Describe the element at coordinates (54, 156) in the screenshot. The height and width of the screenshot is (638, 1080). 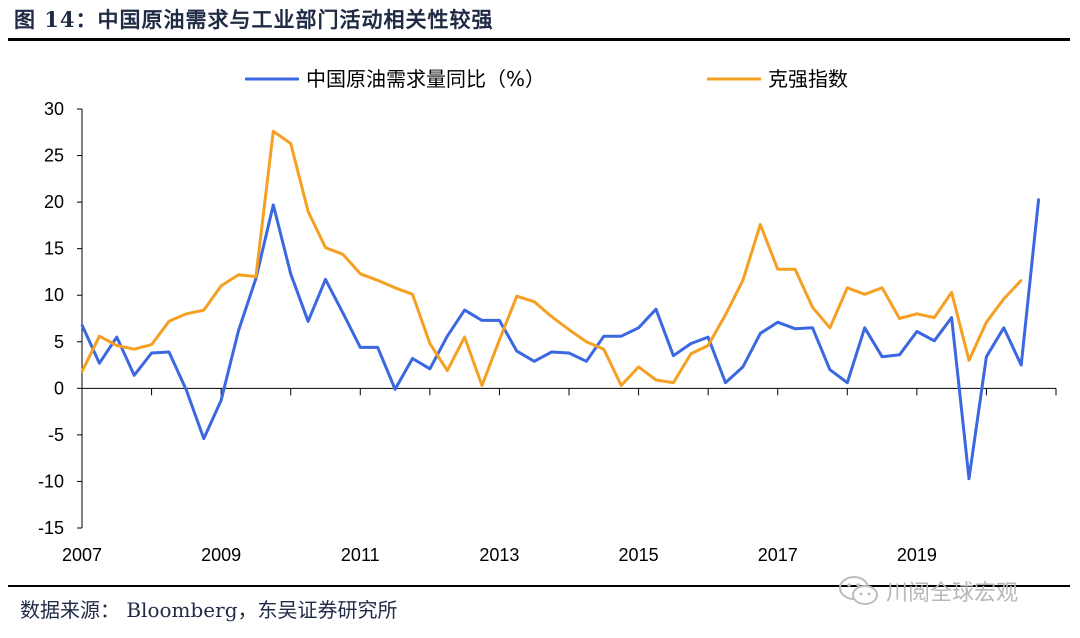
I see `y-tick-label: 25` at that location.